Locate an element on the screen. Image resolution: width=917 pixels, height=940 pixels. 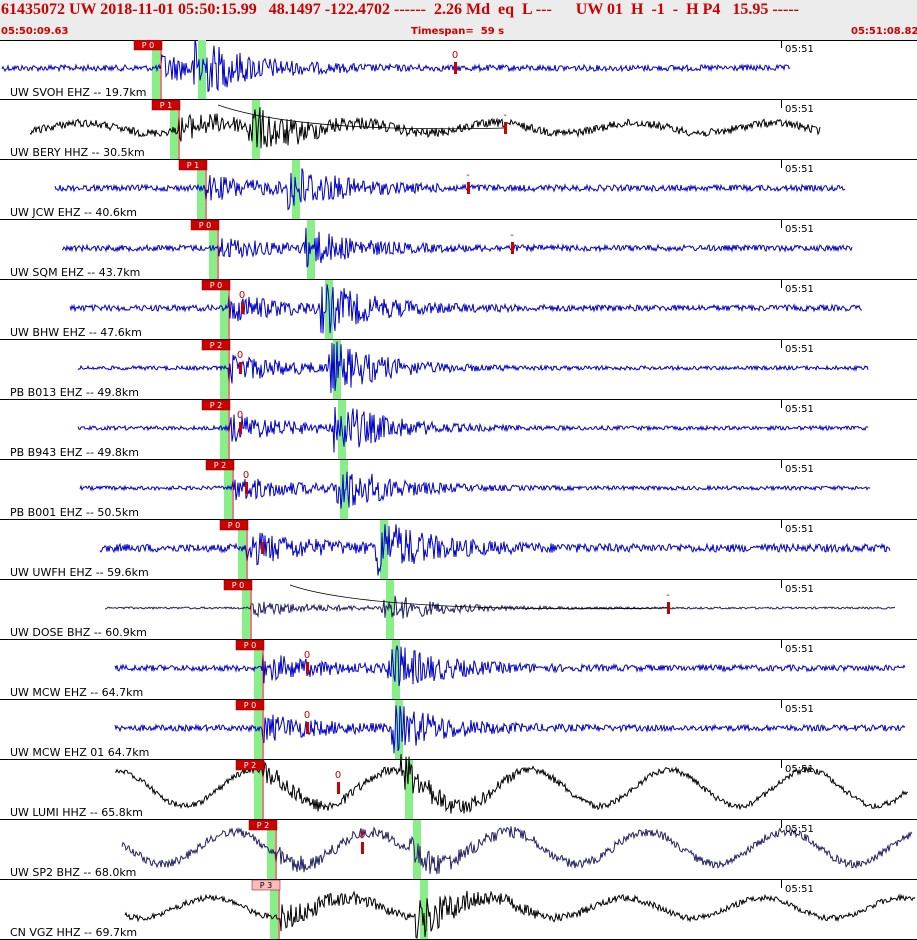
station-label: UW SVOH EHZ -- 19.7km is located at coordinates (78, 92).